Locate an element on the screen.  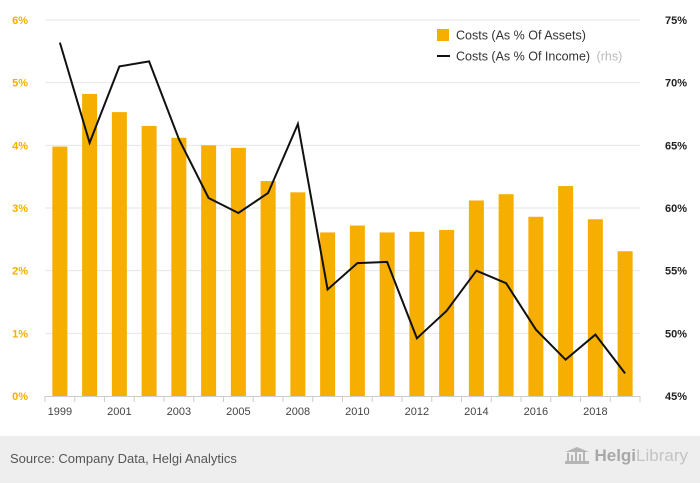
x-tick-label: 2008 is located at coordinates (298, 412).